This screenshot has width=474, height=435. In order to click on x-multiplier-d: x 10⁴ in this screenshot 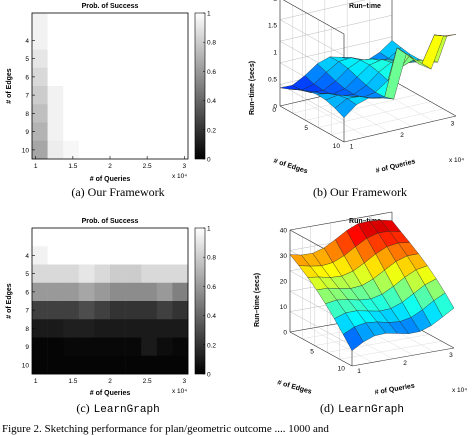, I will do `click(459, 390)`.